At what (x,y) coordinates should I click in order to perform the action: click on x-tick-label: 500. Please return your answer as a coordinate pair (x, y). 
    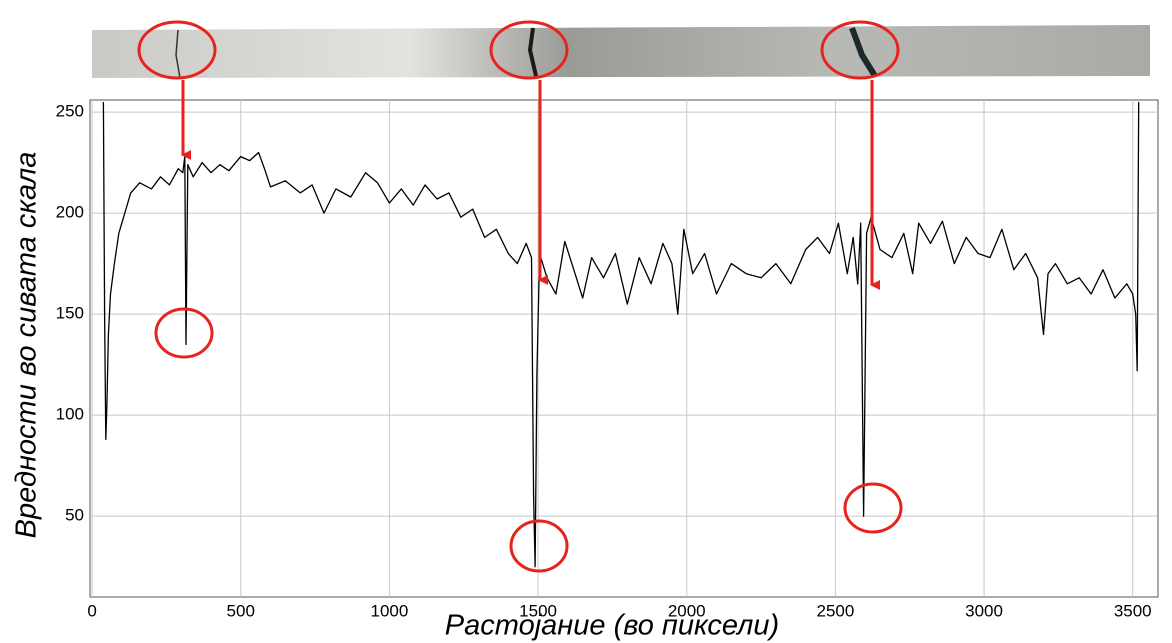
    Looking at the image, I should click on (241, 610).